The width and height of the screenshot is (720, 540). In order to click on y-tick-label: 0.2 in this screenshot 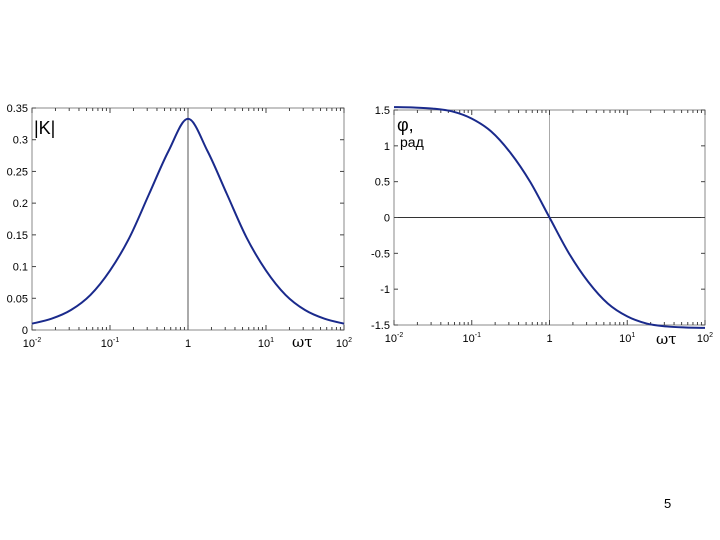, I will do `click(20, 204)`.